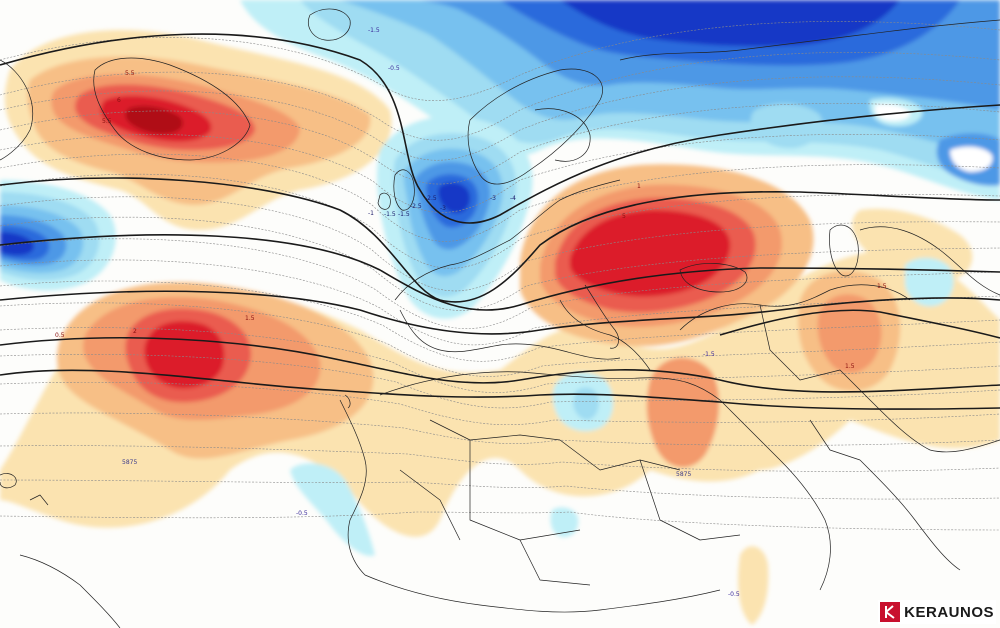  Describe the element at coordinates (683, 474) in the screenshot. I see `label-height-east: 5875` at that location.